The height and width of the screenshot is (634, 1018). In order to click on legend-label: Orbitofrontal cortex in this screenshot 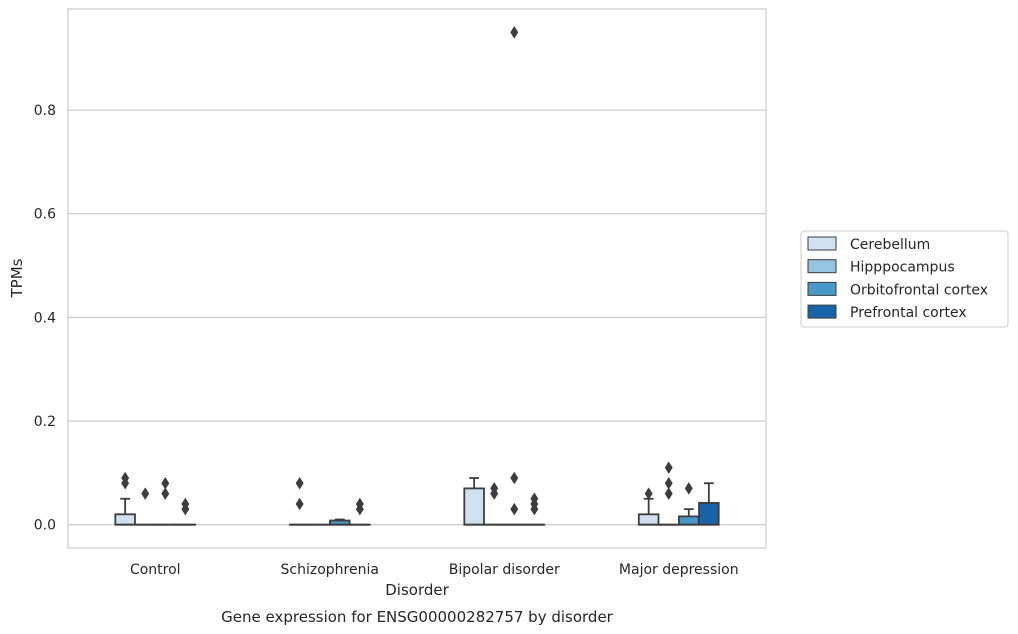, I will do `click(919, 290)`.